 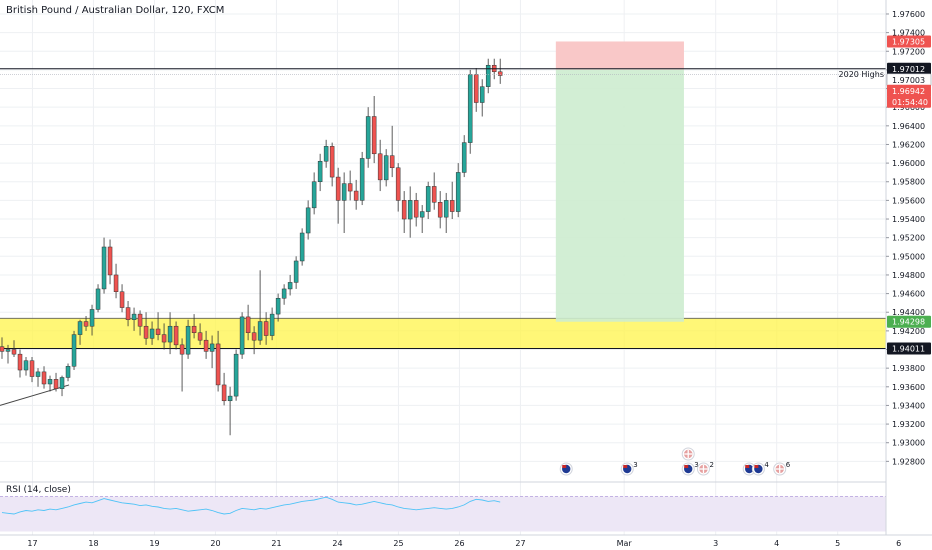 What do you see at coordinates (909, 68) in the screenshot?
I see `highs-price-badge-bg` at bounding box center [909, 68].